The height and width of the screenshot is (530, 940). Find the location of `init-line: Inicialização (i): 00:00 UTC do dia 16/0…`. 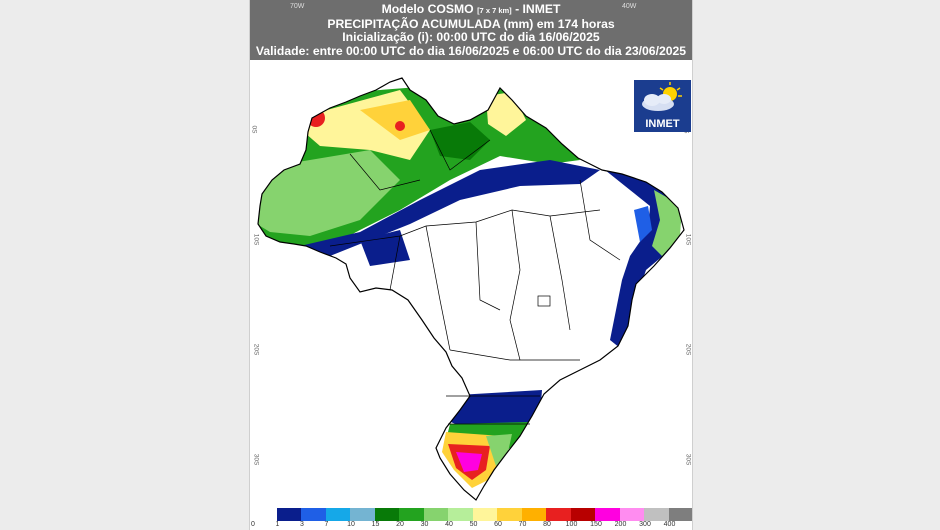

init-line: Inicialização (i): 00:00 UTC do dia 16/0… is located at coordinates (471, 37).